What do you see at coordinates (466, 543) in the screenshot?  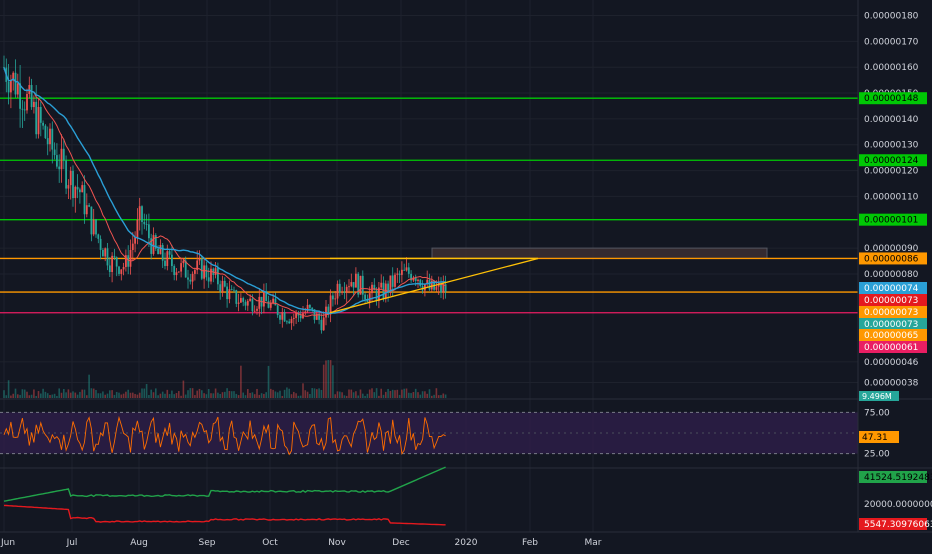 I see `time-tick-label: 2020` at bounding box center [466, 543].